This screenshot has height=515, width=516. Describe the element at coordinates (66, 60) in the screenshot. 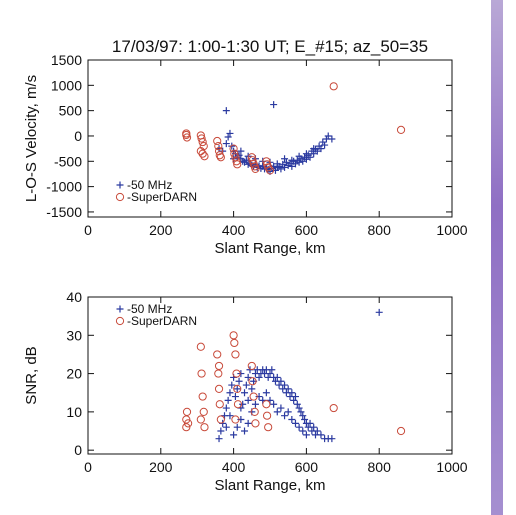

I see `y-tick-label-velocity: 1500` at that location.